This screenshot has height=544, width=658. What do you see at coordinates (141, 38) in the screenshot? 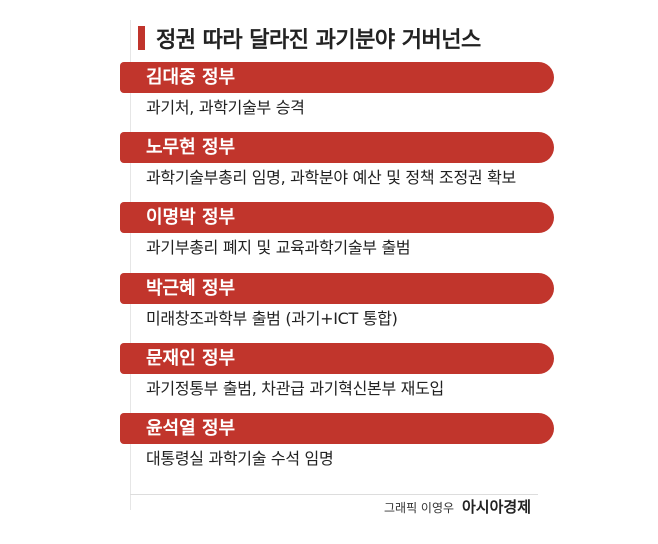
I see `title-marker` at bounding box center [141, 38].